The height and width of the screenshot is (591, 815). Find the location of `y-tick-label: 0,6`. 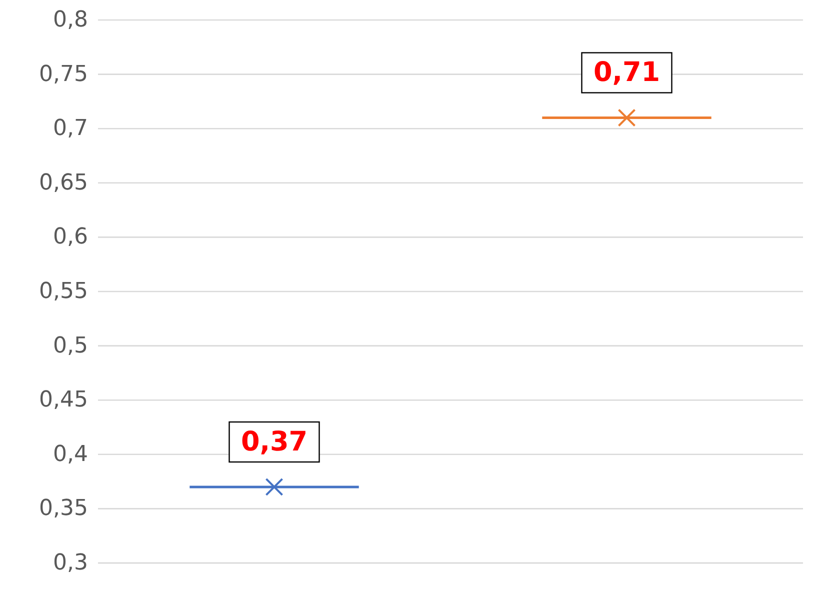

y-tick-label: 0,6 is located at coordinates (70, 237).